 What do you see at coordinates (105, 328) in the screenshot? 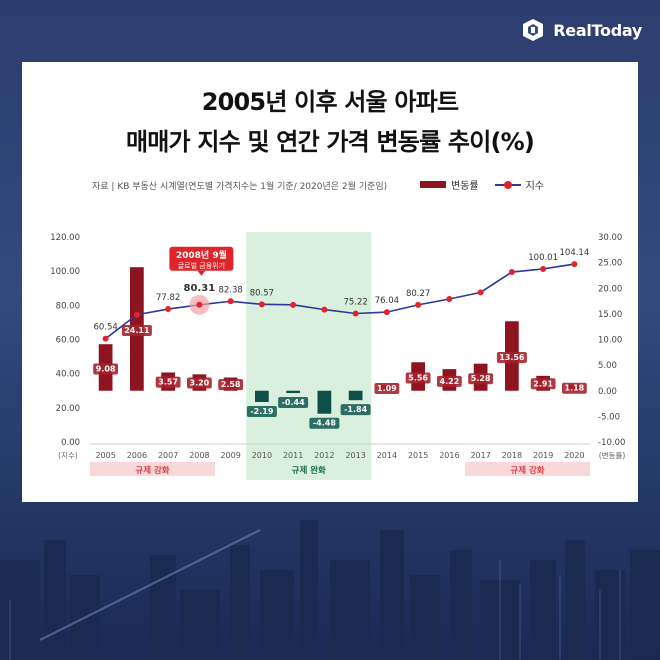
I see `index-value-label: 60.54` at bounding box center [105, 328].